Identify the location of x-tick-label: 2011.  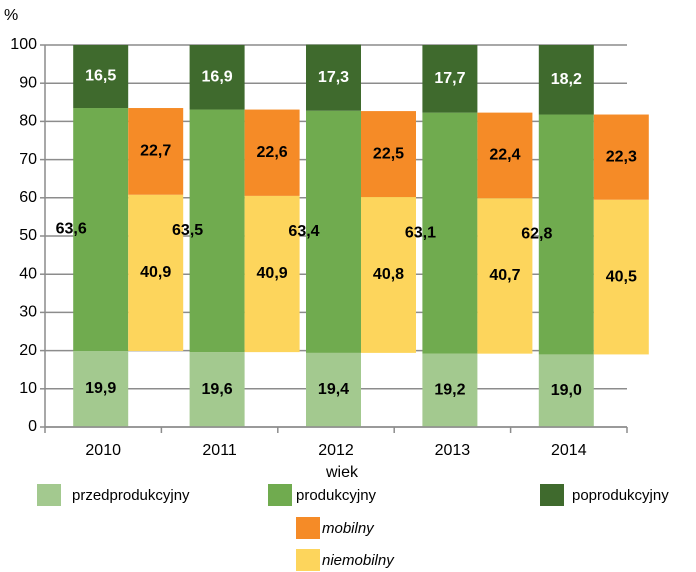
(219, 450).